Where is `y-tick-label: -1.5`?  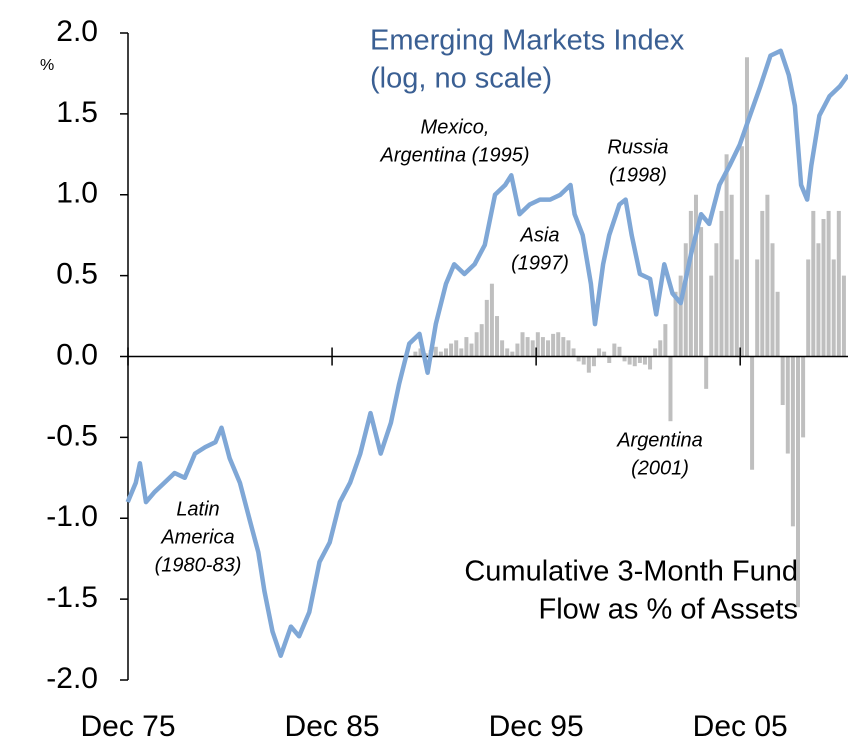 y-tick-label: -1.5 is located at coordinates (72, 597).